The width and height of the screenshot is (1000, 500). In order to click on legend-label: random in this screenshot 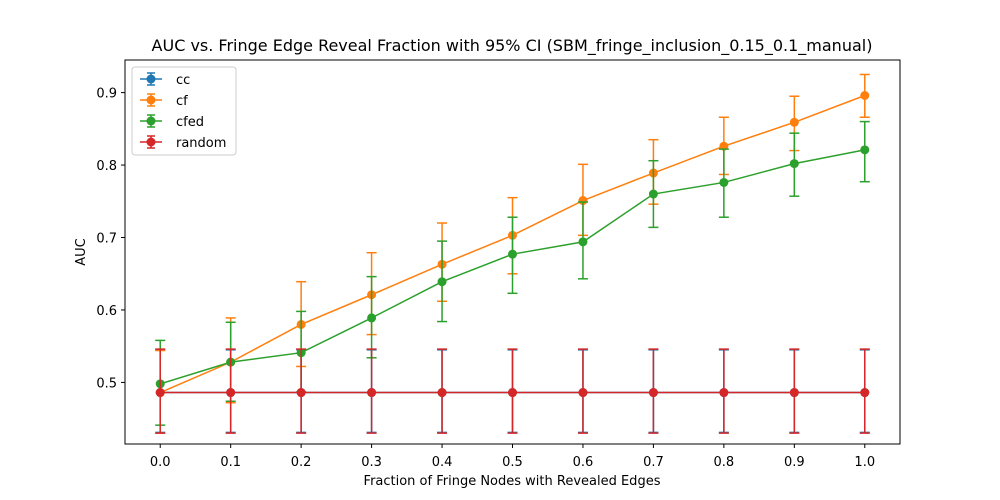, I will do `click(201, 143)`.